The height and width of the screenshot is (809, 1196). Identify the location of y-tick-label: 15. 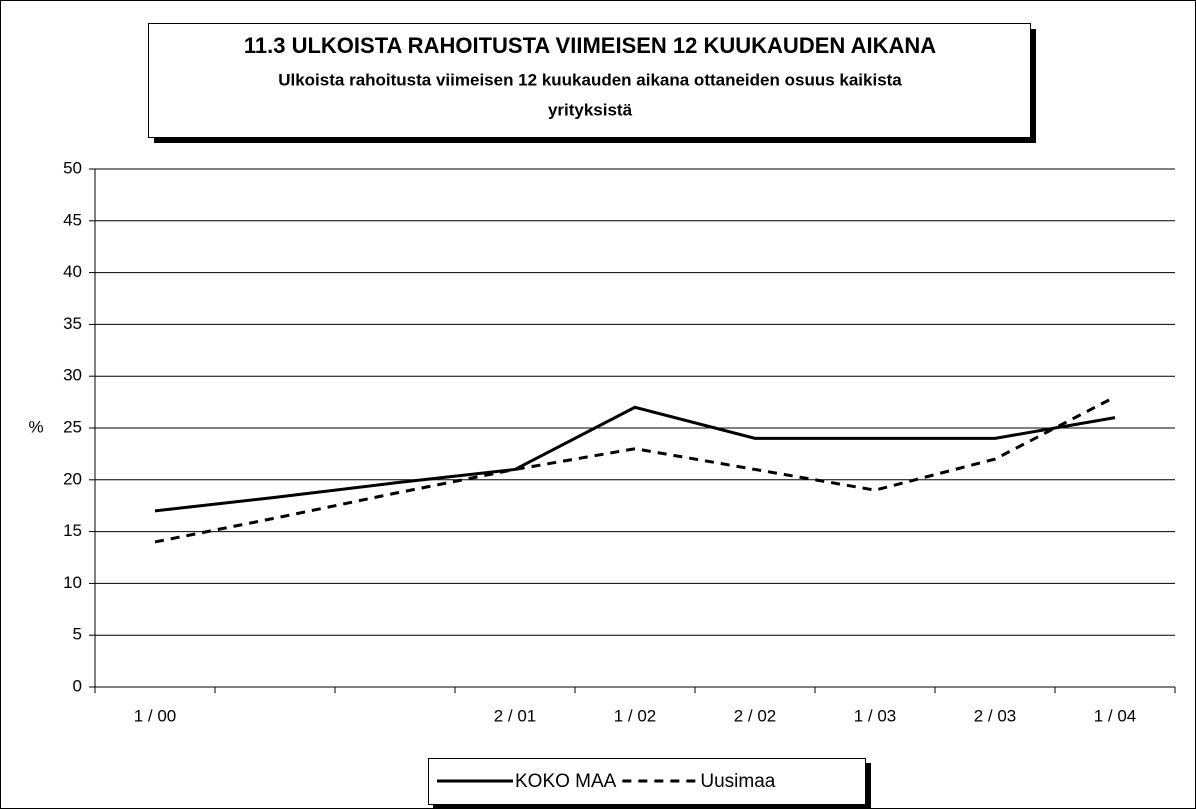
(72, 530).